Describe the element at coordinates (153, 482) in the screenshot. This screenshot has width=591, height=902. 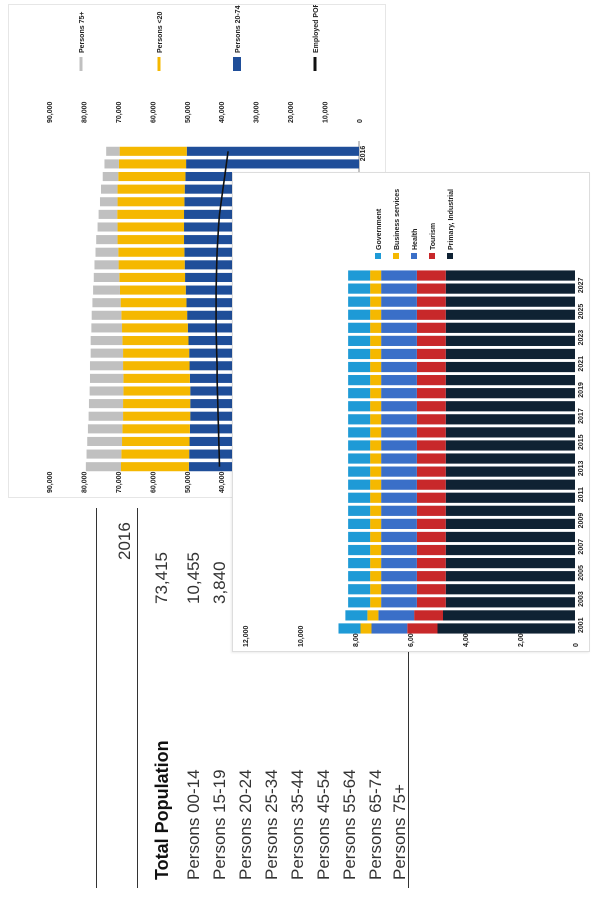
I see `y-tick-label: 60,000` at that location.